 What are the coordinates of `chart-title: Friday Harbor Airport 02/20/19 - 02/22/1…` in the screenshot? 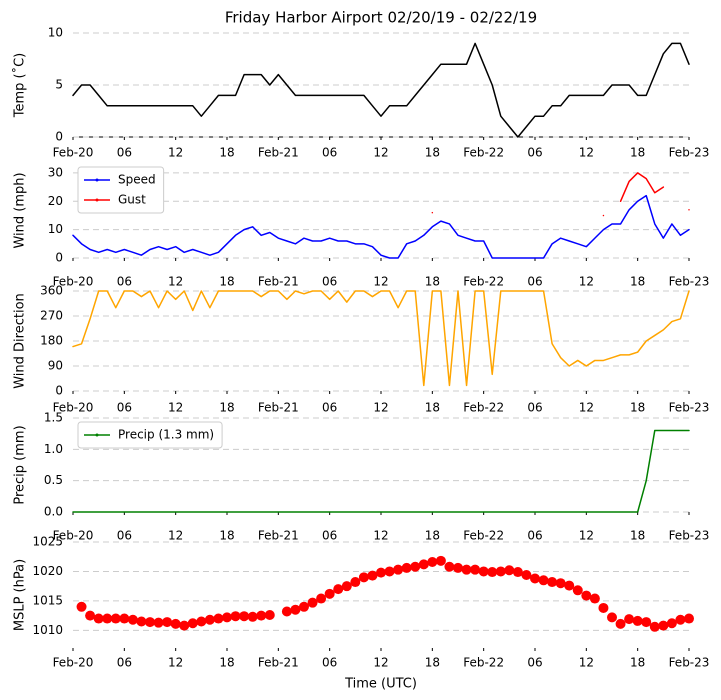 It's located at (381, 18).